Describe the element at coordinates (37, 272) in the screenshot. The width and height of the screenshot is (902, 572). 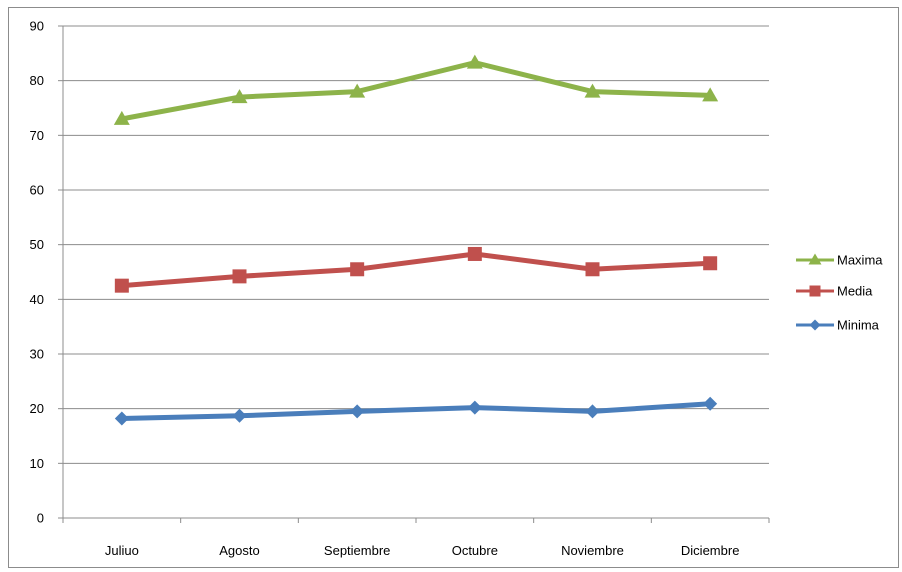
I see `y-axis-tick-labels: 0 10 20 30 40 50 60 70 80 90` at that location.